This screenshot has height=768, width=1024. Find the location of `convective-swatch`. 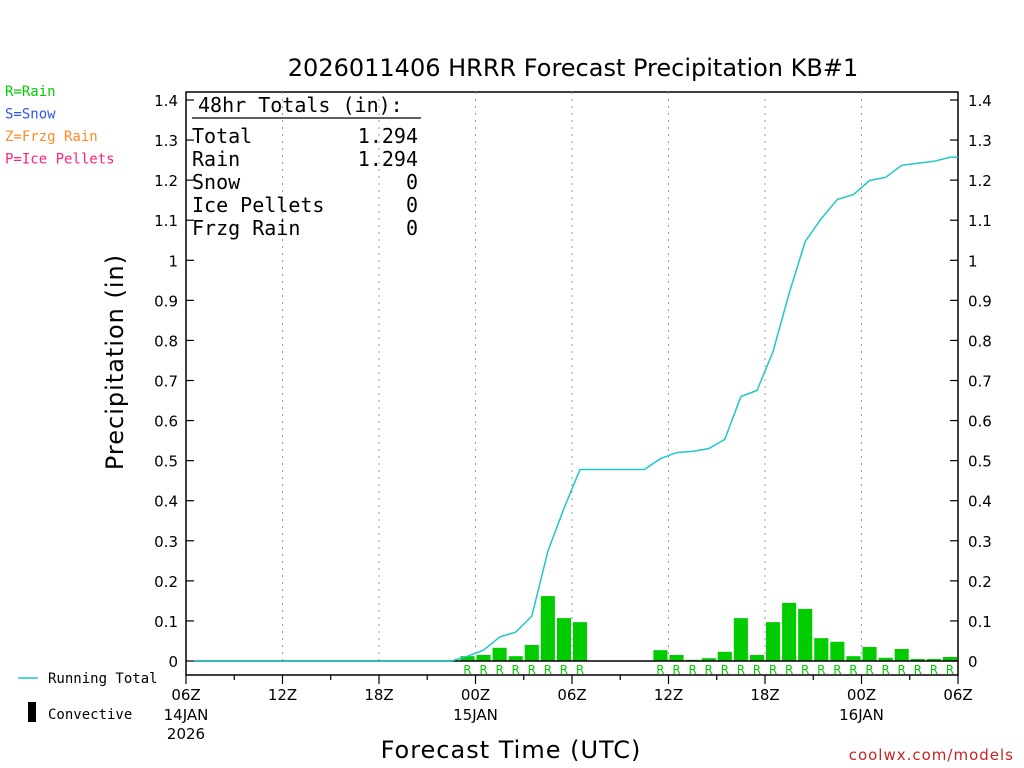

convective-swatch is located at coordinates (32, 712).